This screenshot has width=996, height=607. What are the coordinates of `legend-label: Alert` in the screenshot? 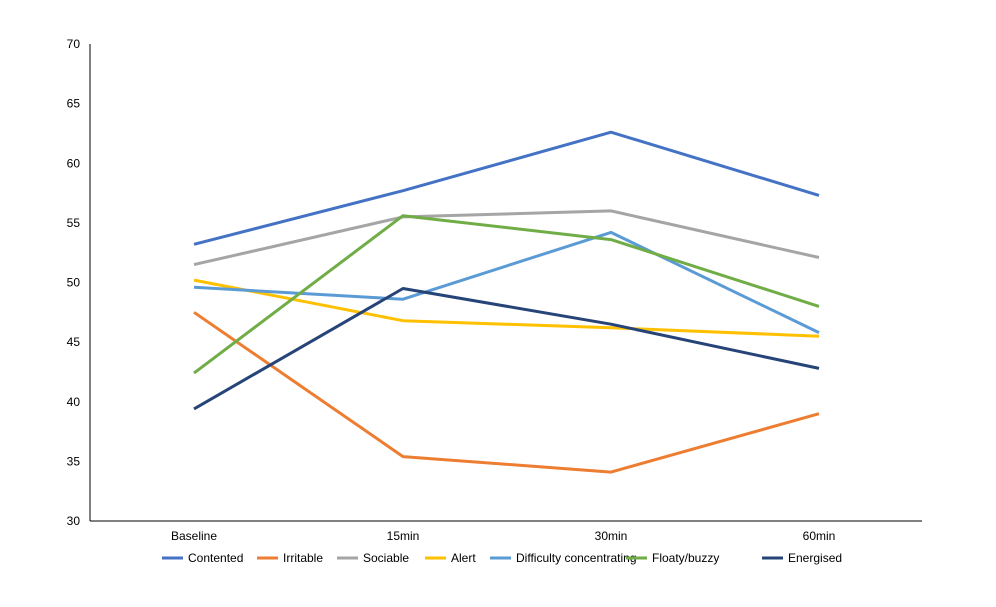 It's located at (463, 558).